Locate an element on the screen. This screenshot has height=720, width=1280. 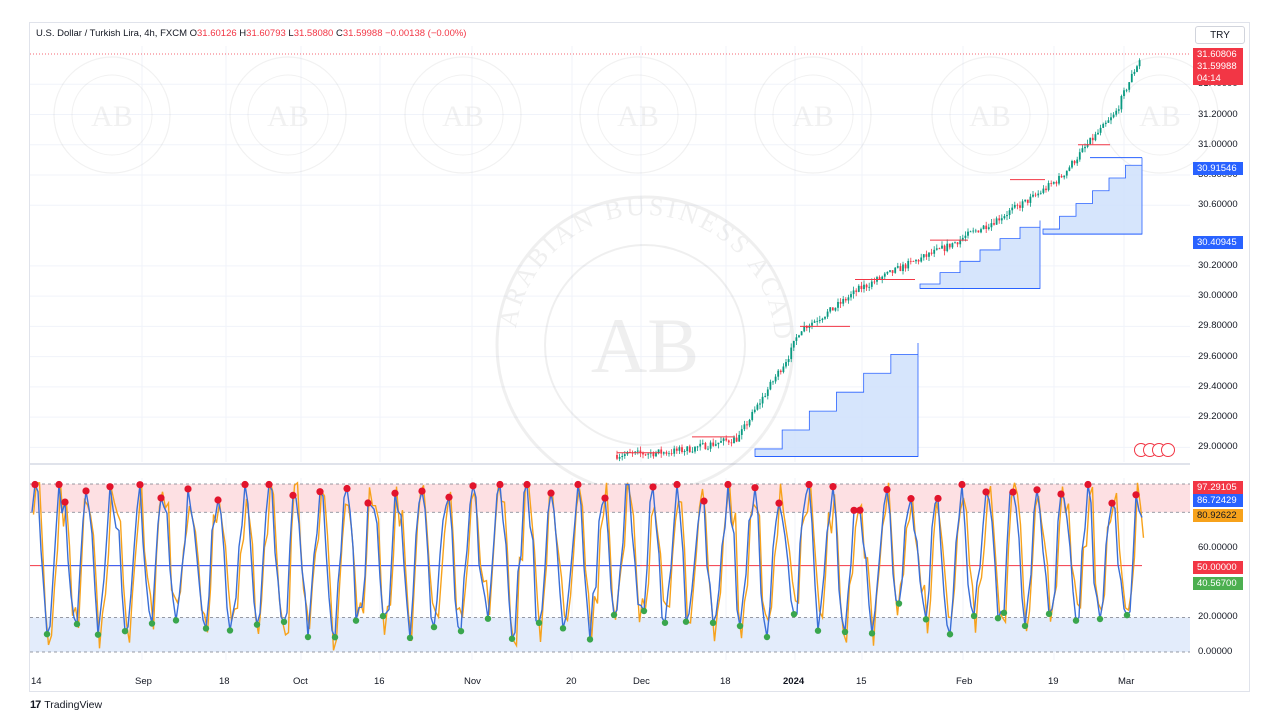
event-flags is located at coordinates (1154, 450).